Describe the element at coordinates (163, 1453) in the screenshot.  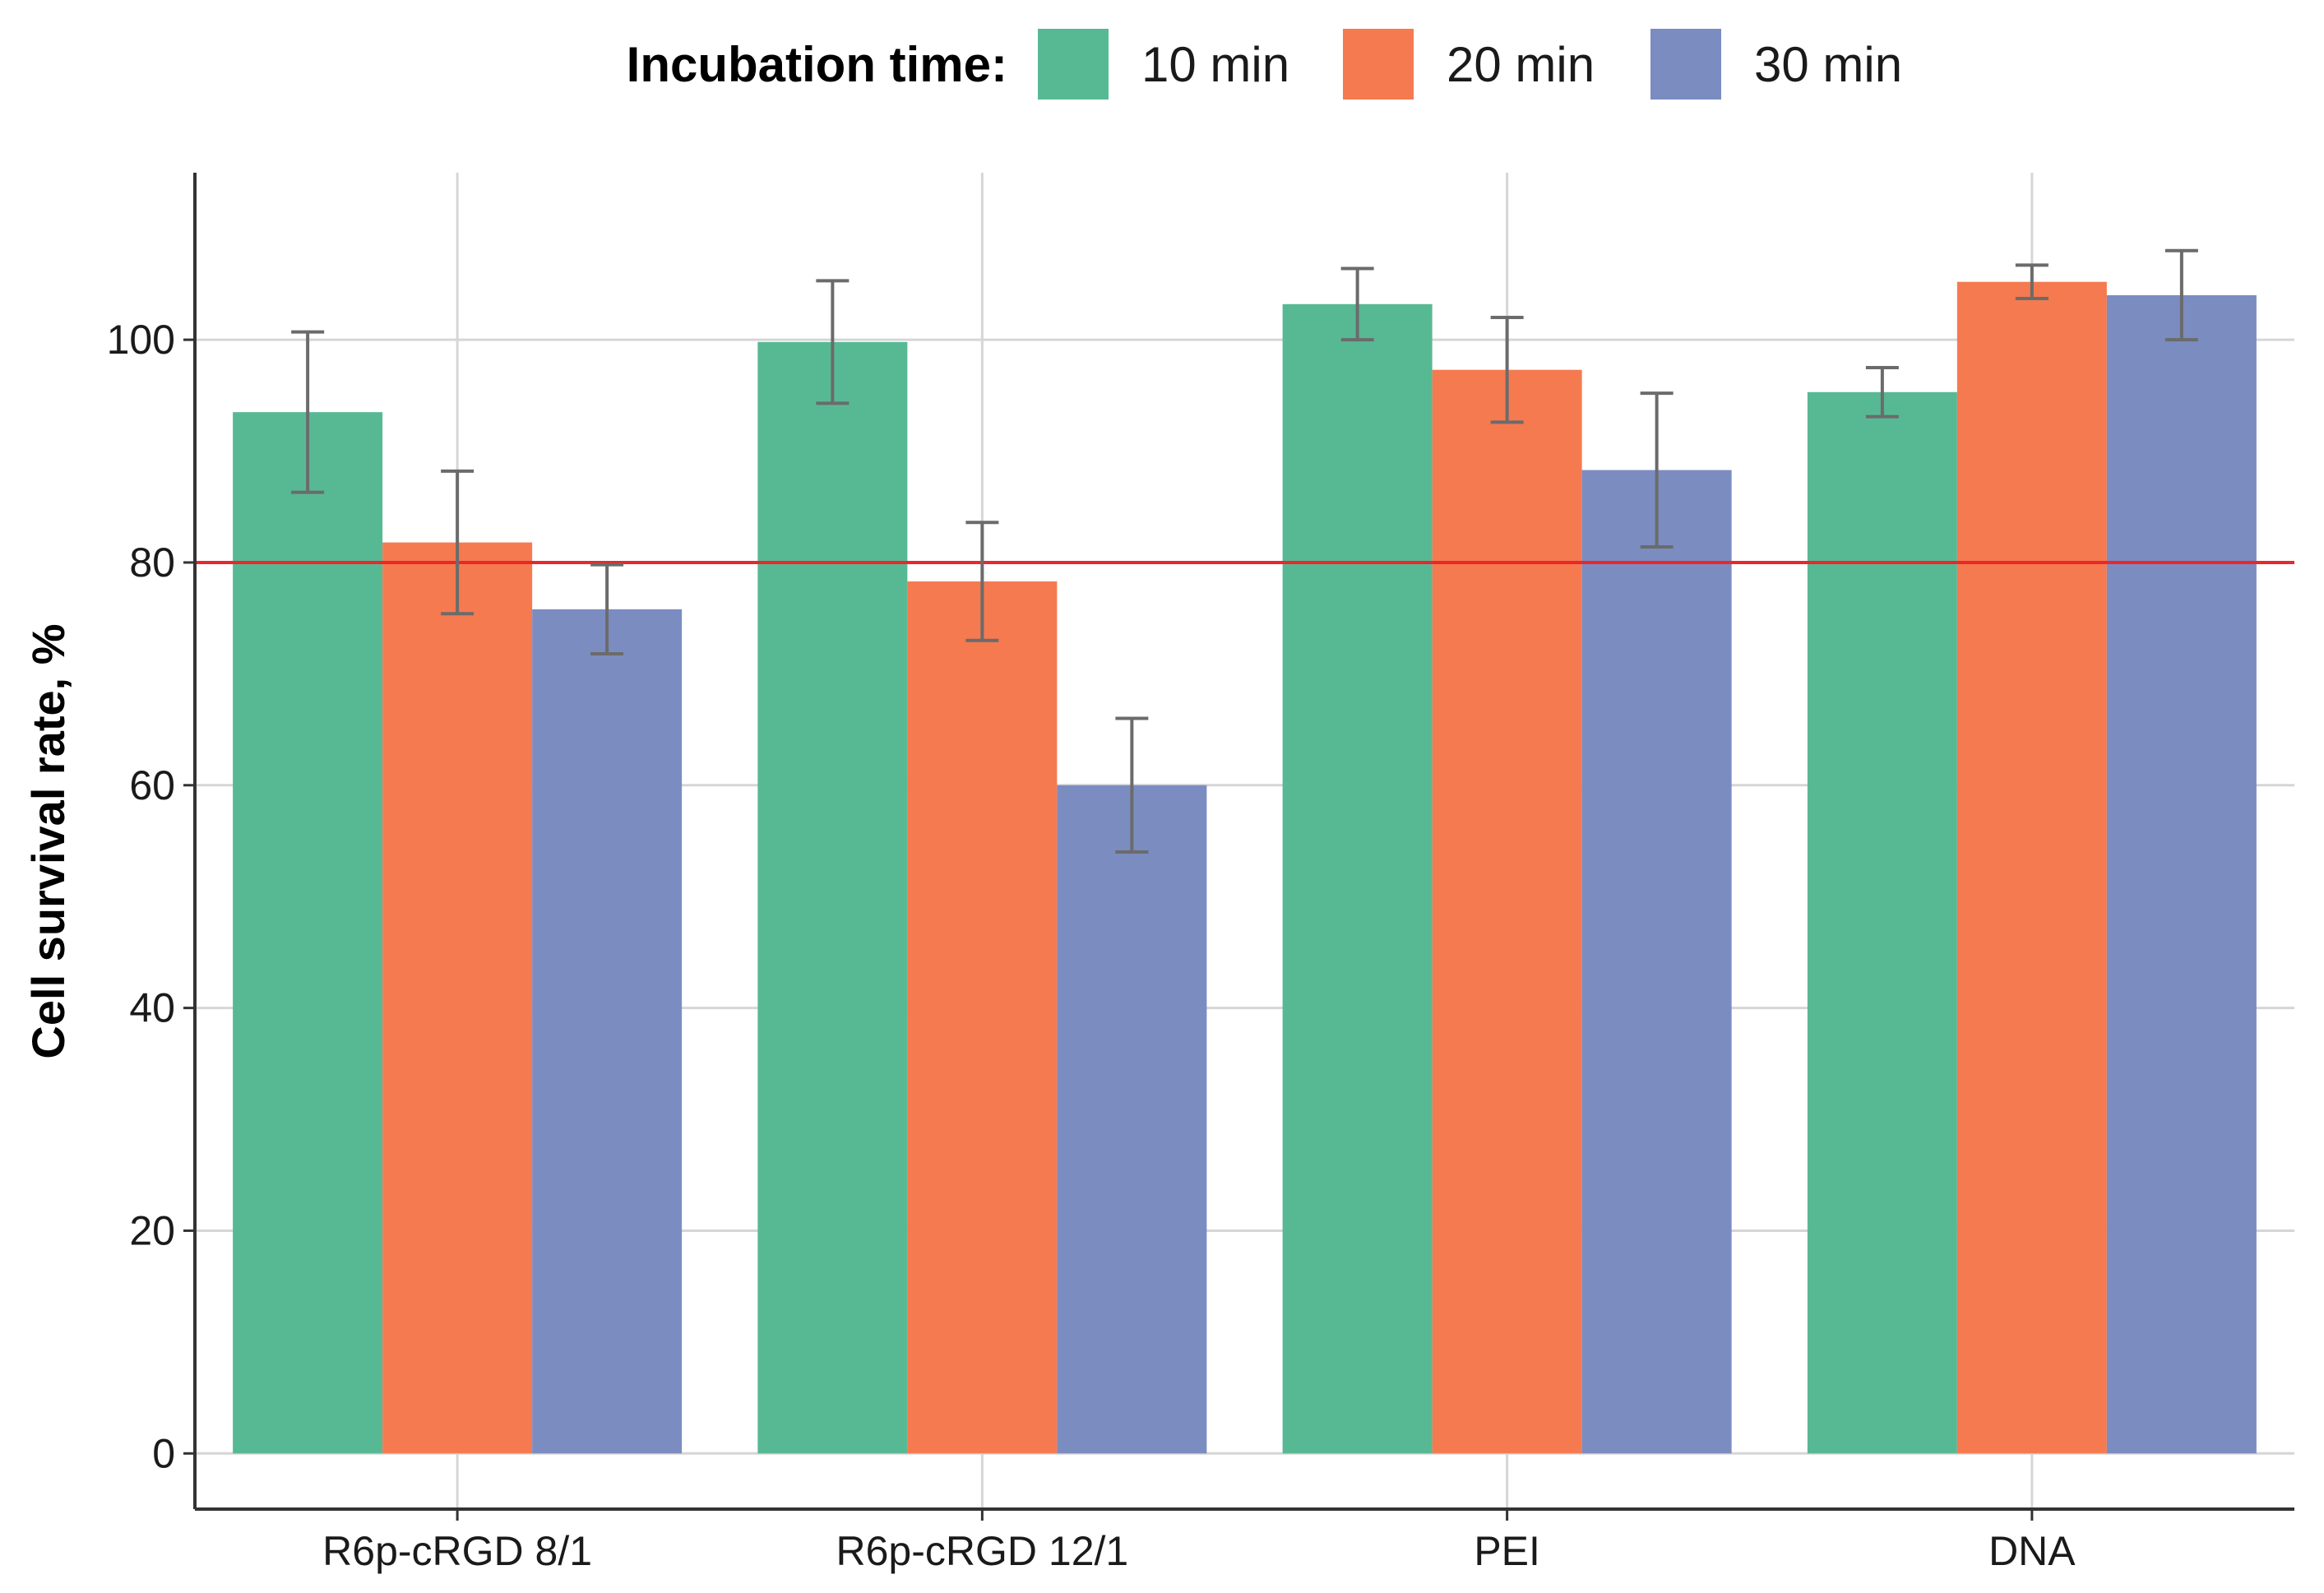
I see `y-tick-label: 0` at that location.